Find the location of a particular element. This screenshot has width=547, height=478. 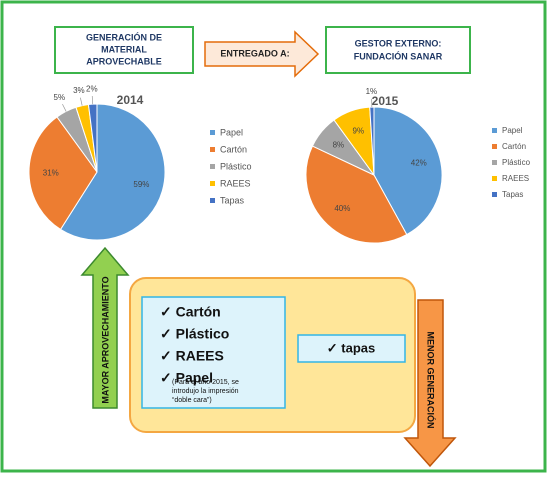

target-box is located at coordinates (398, 50).